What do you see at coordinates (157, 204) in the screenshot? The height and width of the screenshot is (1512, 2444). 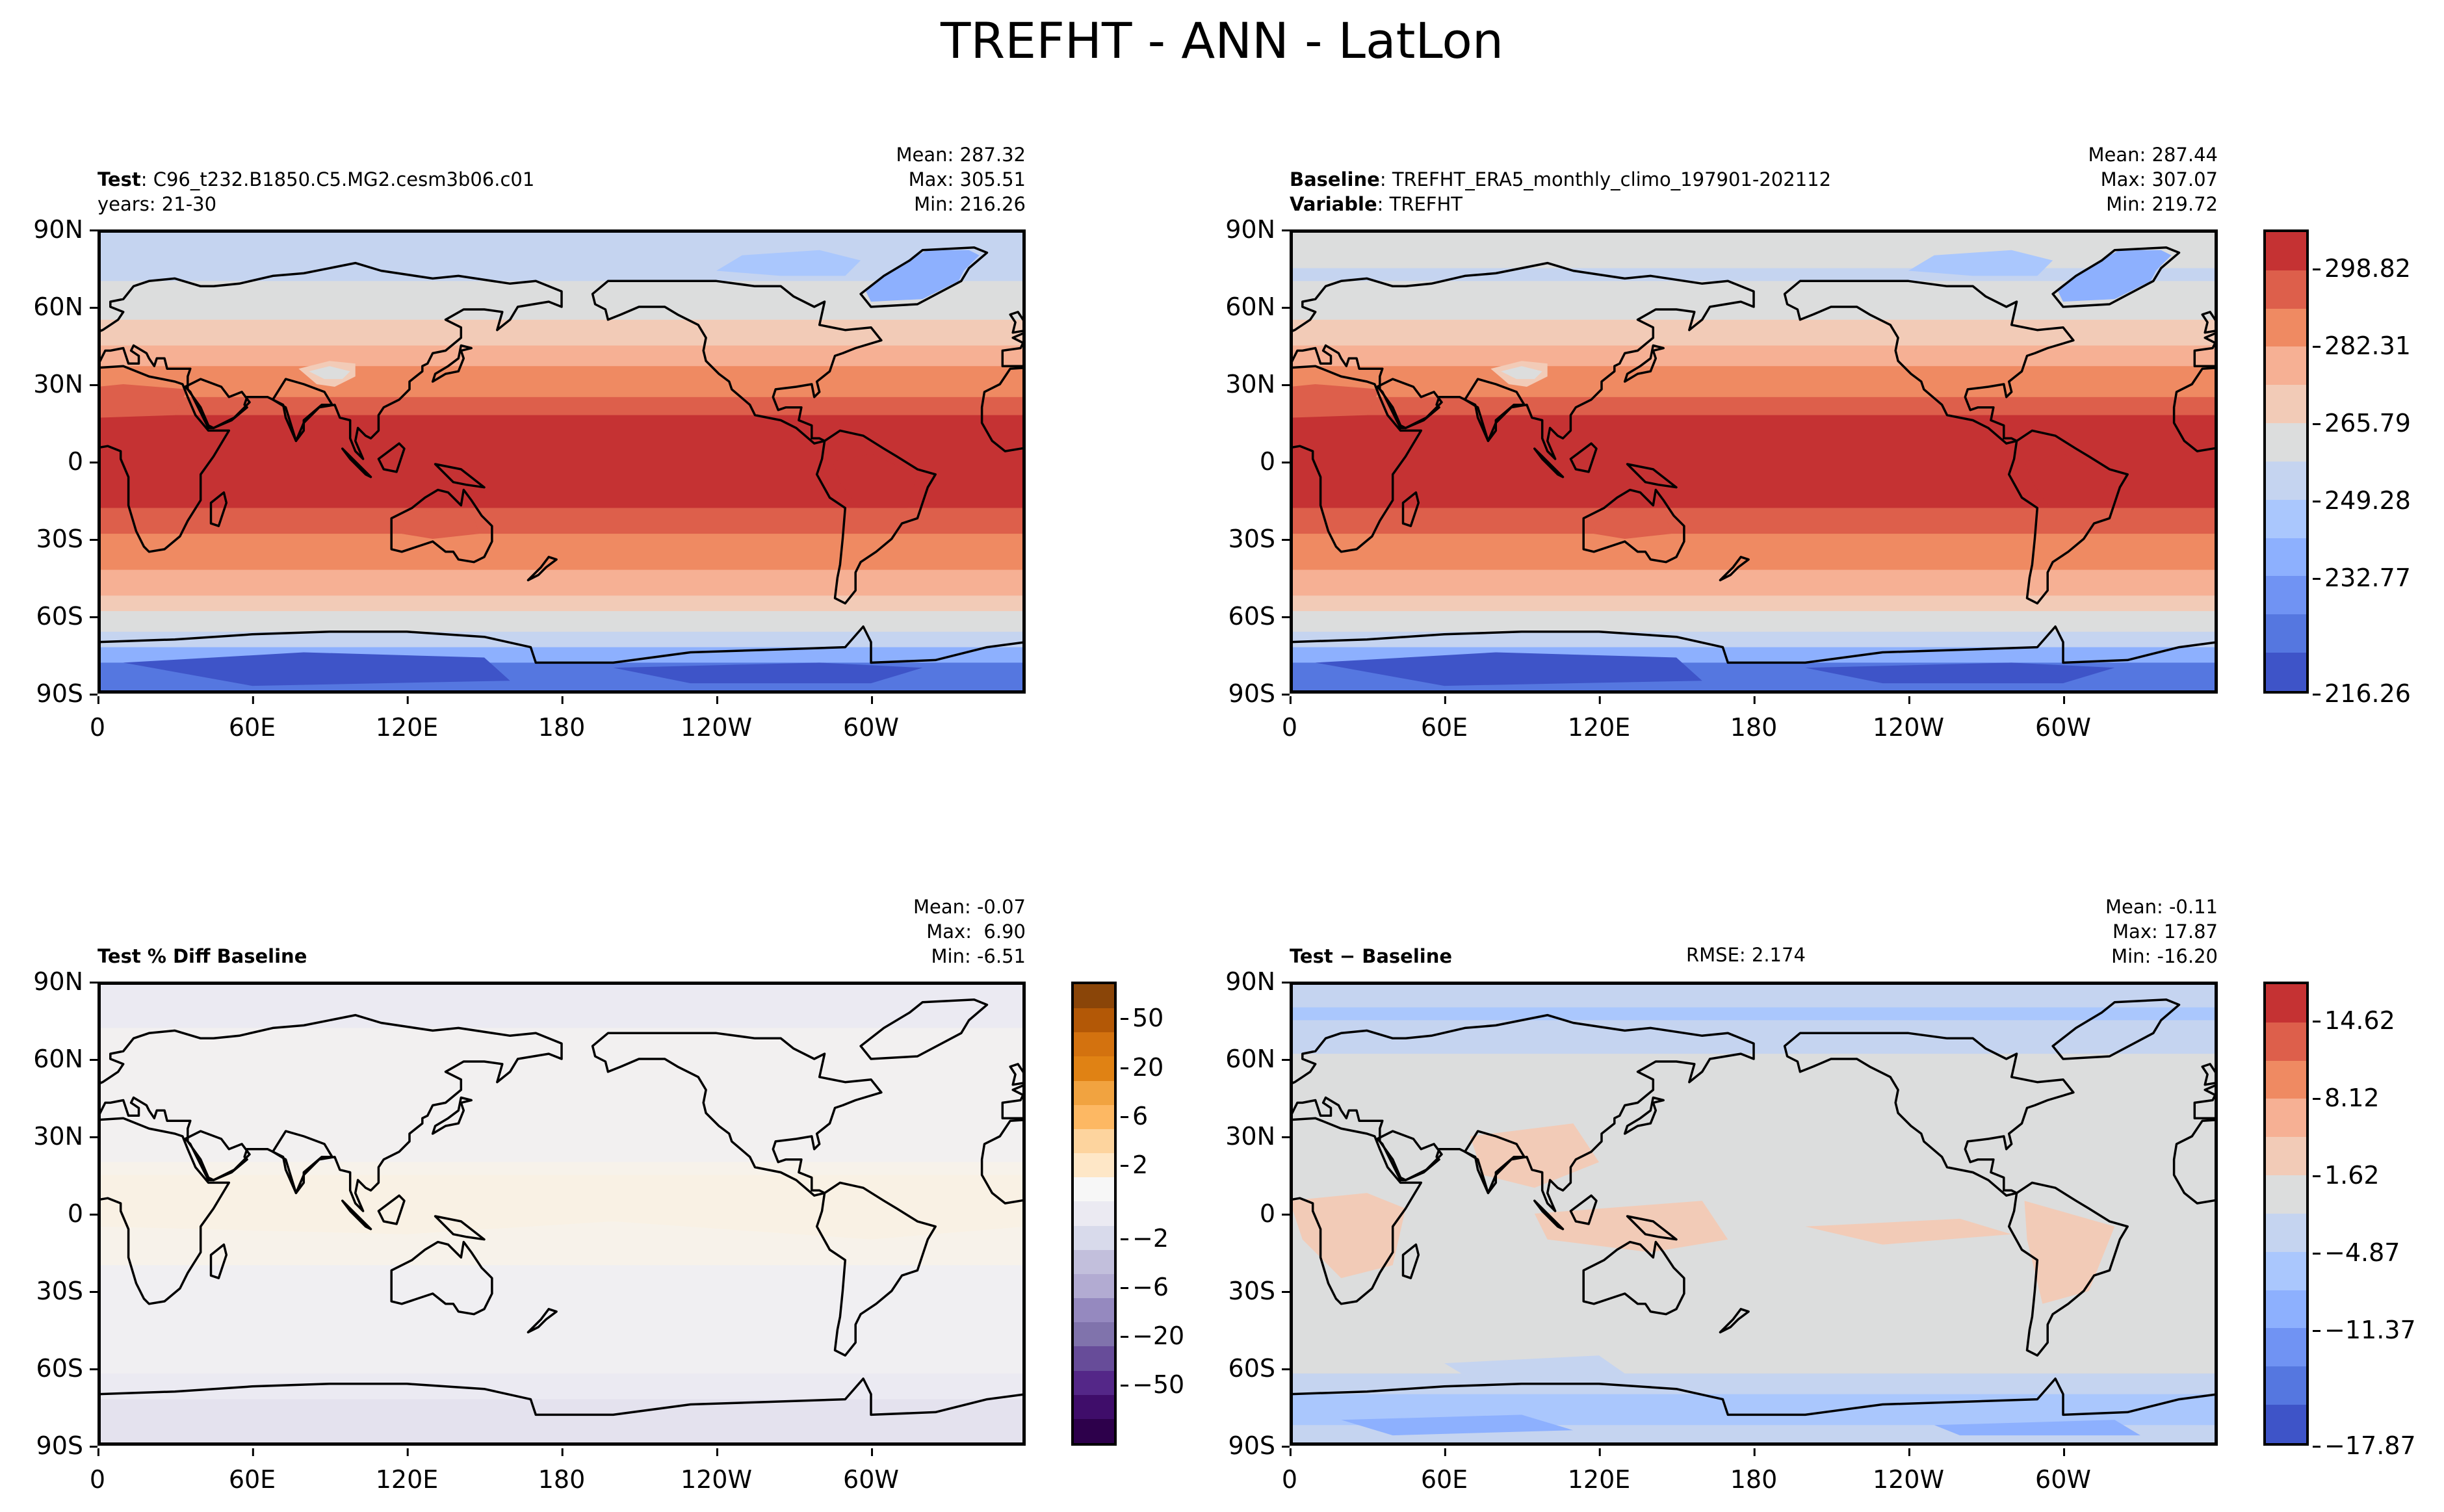 I see `test-years: years: 21-30` at bounding box center [157, 204].